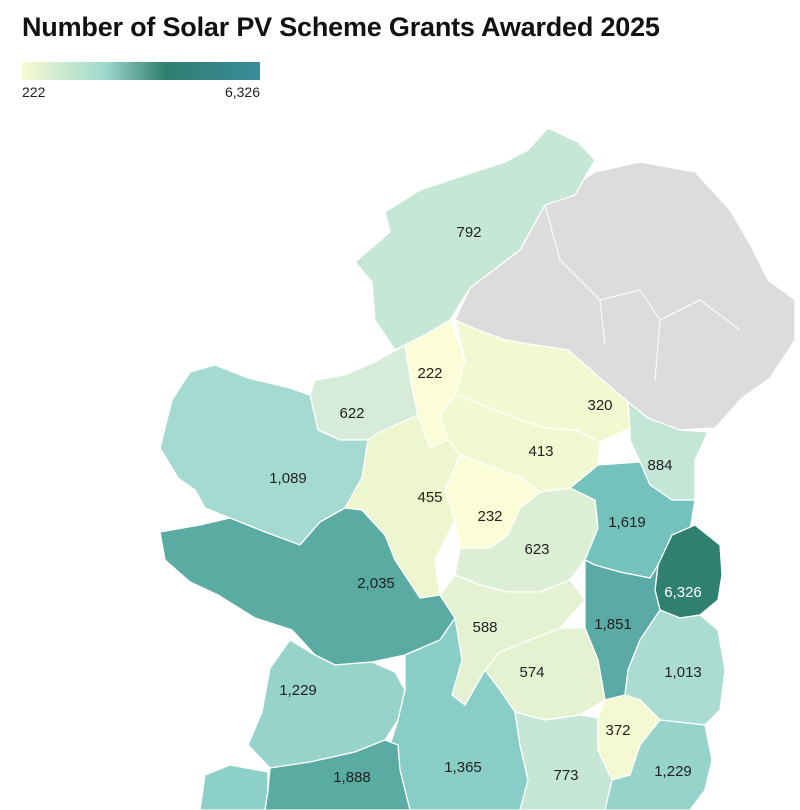 The image size is (800, 810). What do you see at coordinates (531, 672) in the screenshot?
I see `value-label-laois: 574` at bounding box center [531, 672].